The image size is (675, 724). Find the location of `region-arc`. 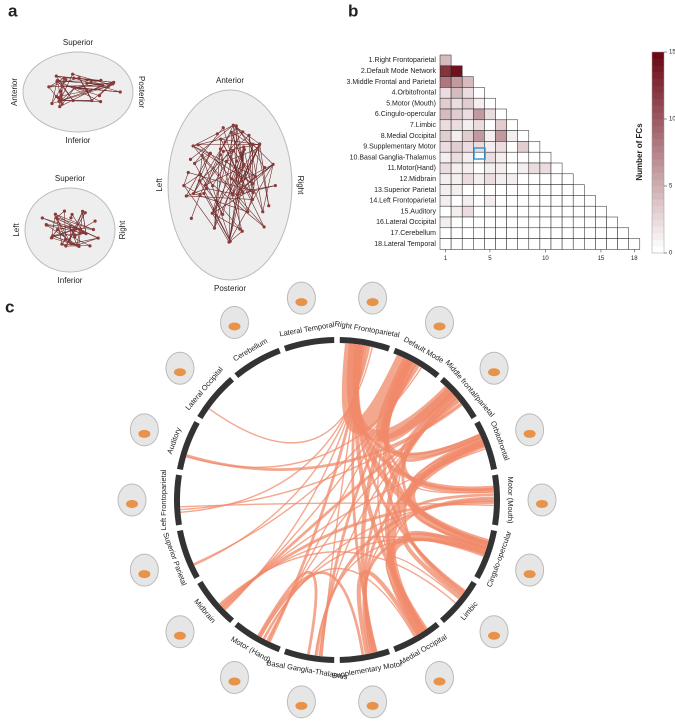

region-arc is located at coordinates (364, 655).